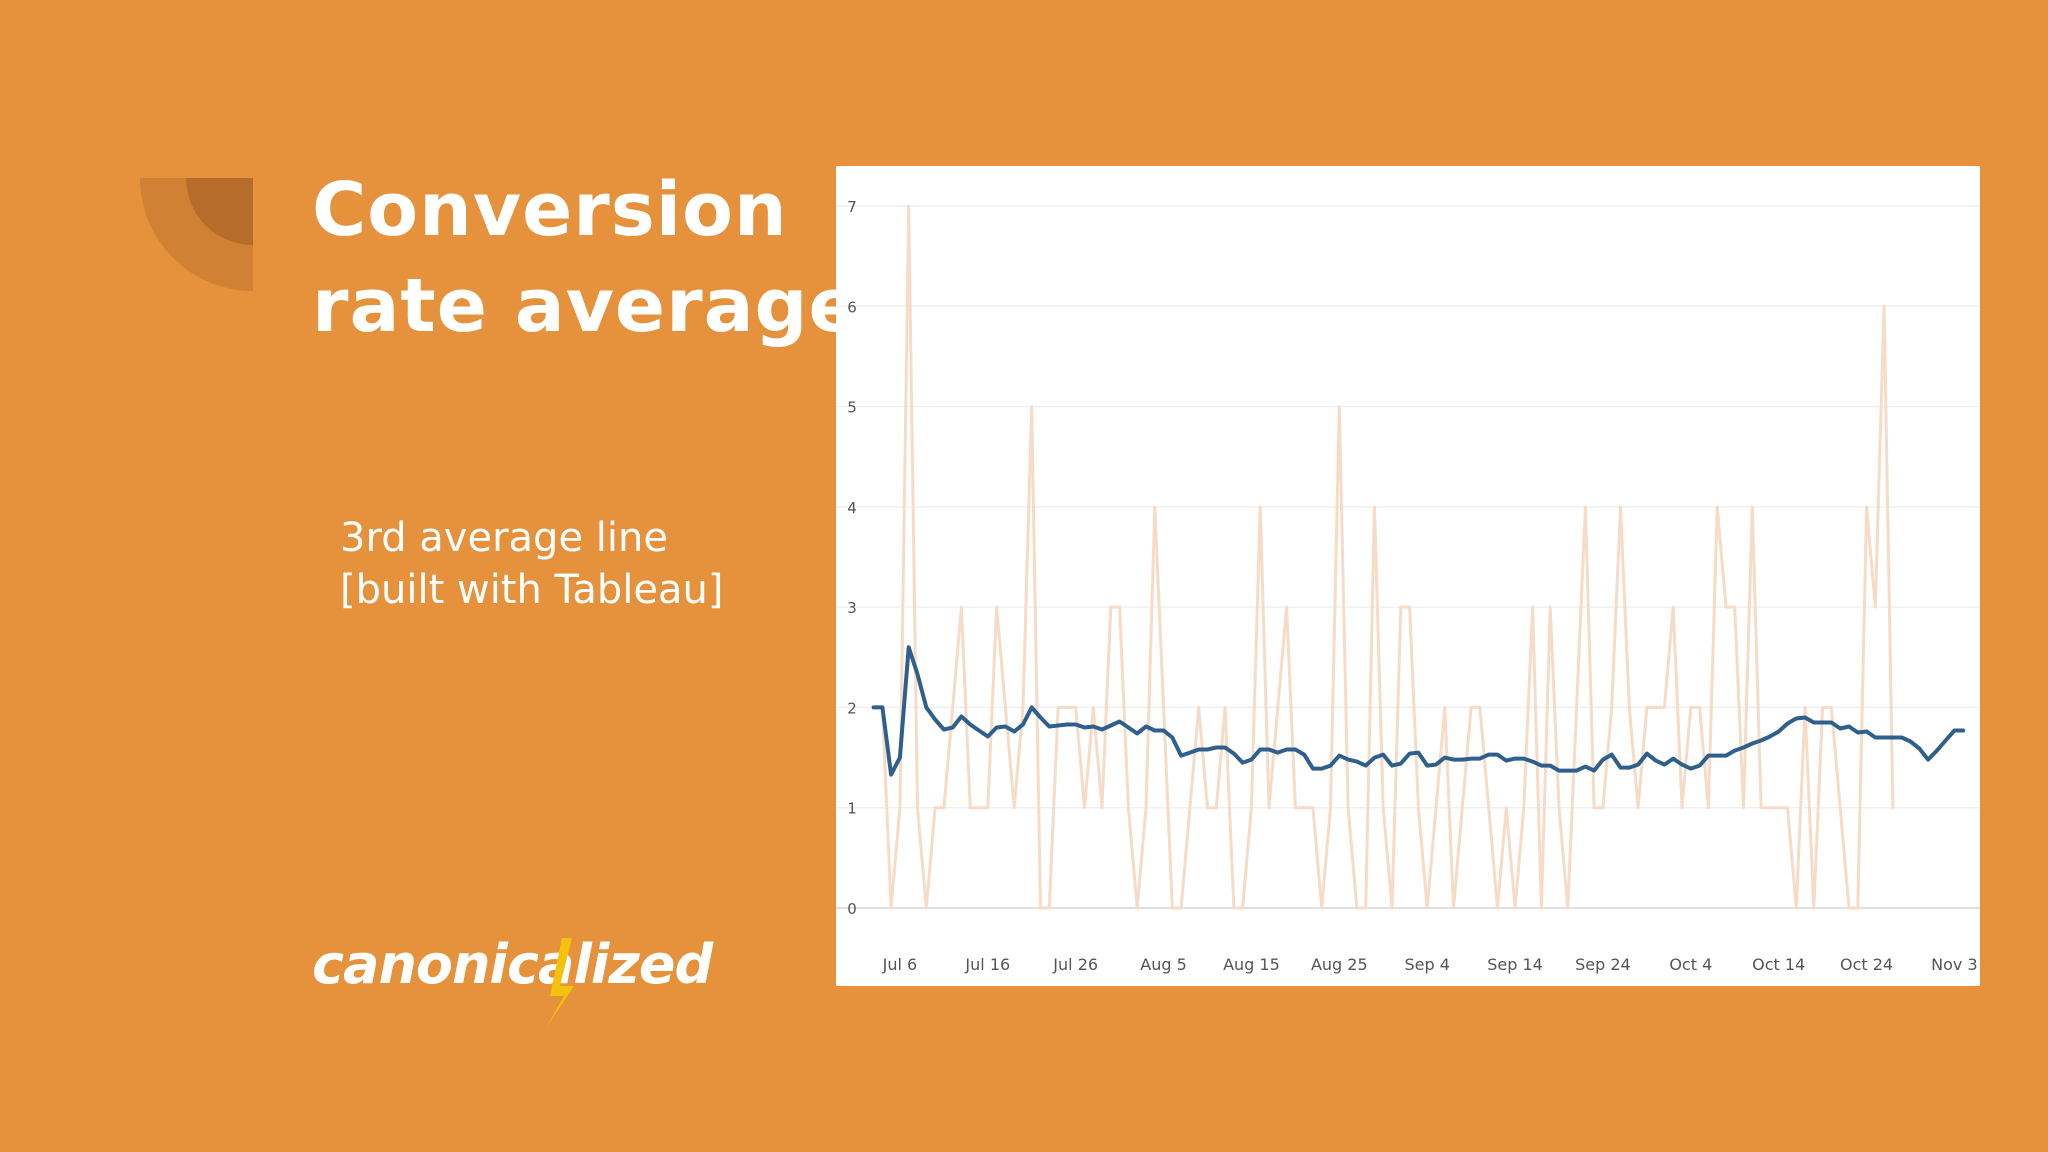 The height and width of the screenshot is (1152, 2048). What do you see at coordinates (852, 508) in the screenshot?
I see `y-tick-label: 4` at bounding box center [852, 508].